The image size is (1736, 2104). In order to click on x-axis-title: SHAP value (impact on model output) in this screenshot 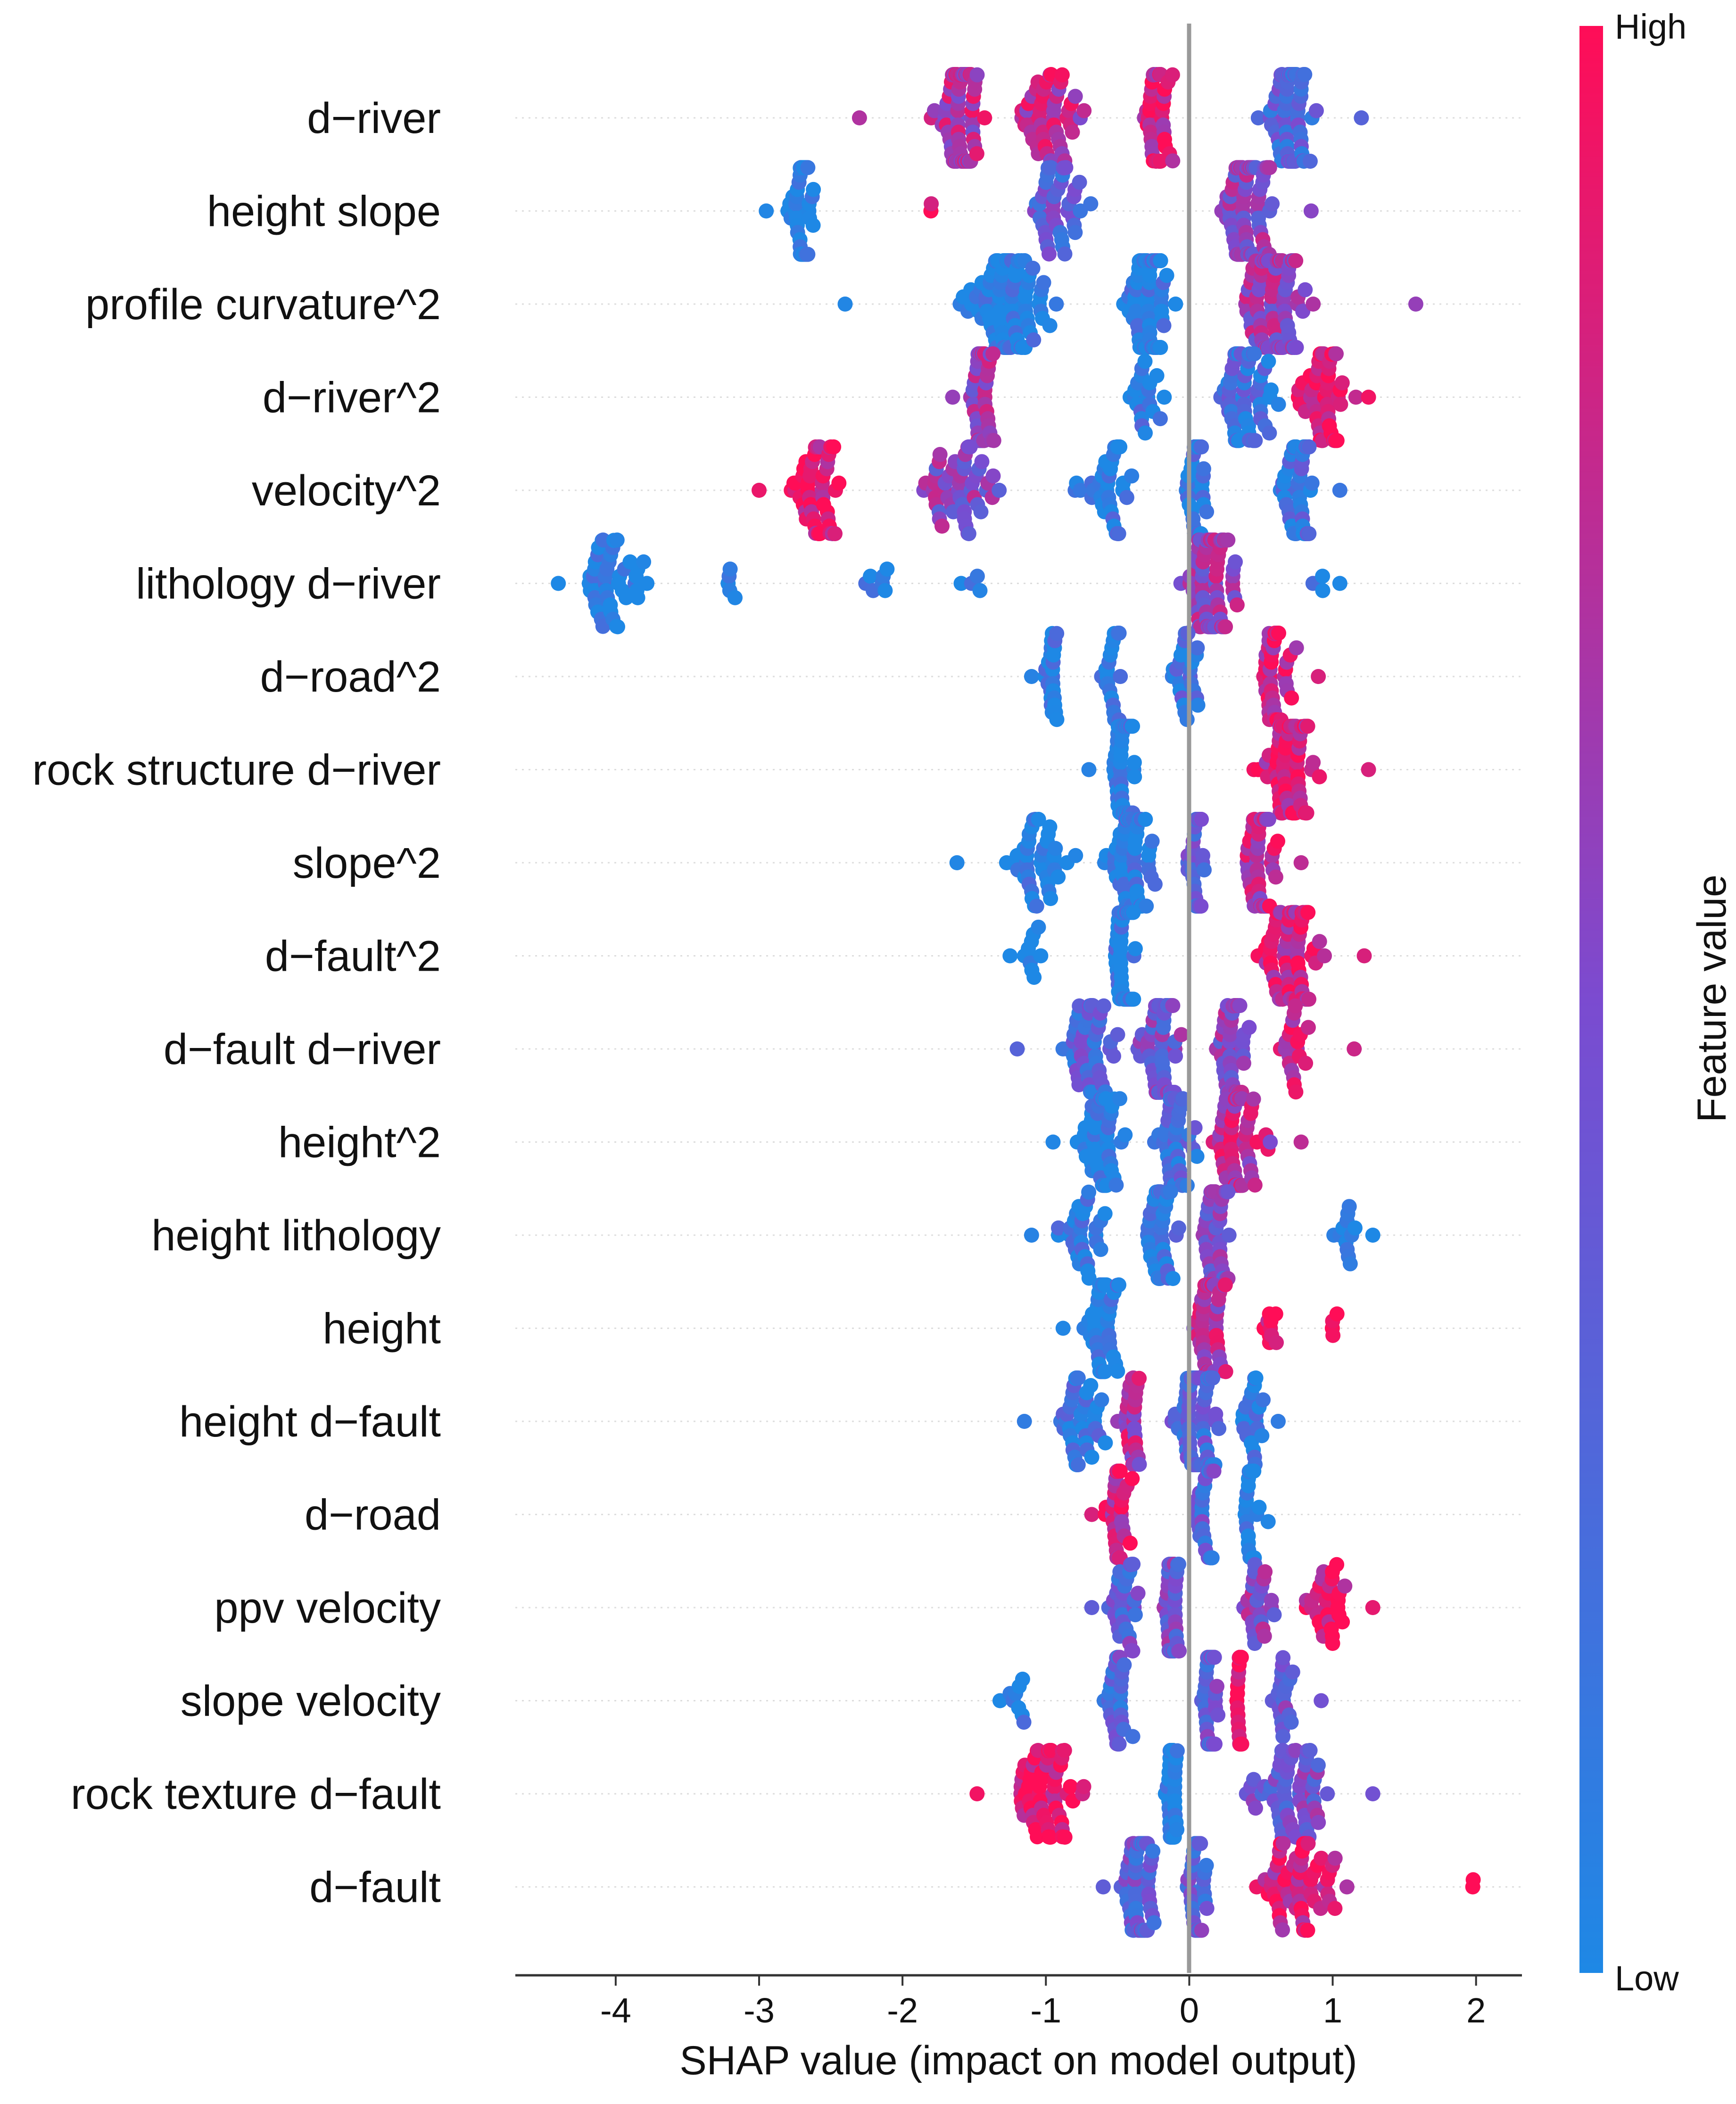, I will do `click(1018, 2060)`.